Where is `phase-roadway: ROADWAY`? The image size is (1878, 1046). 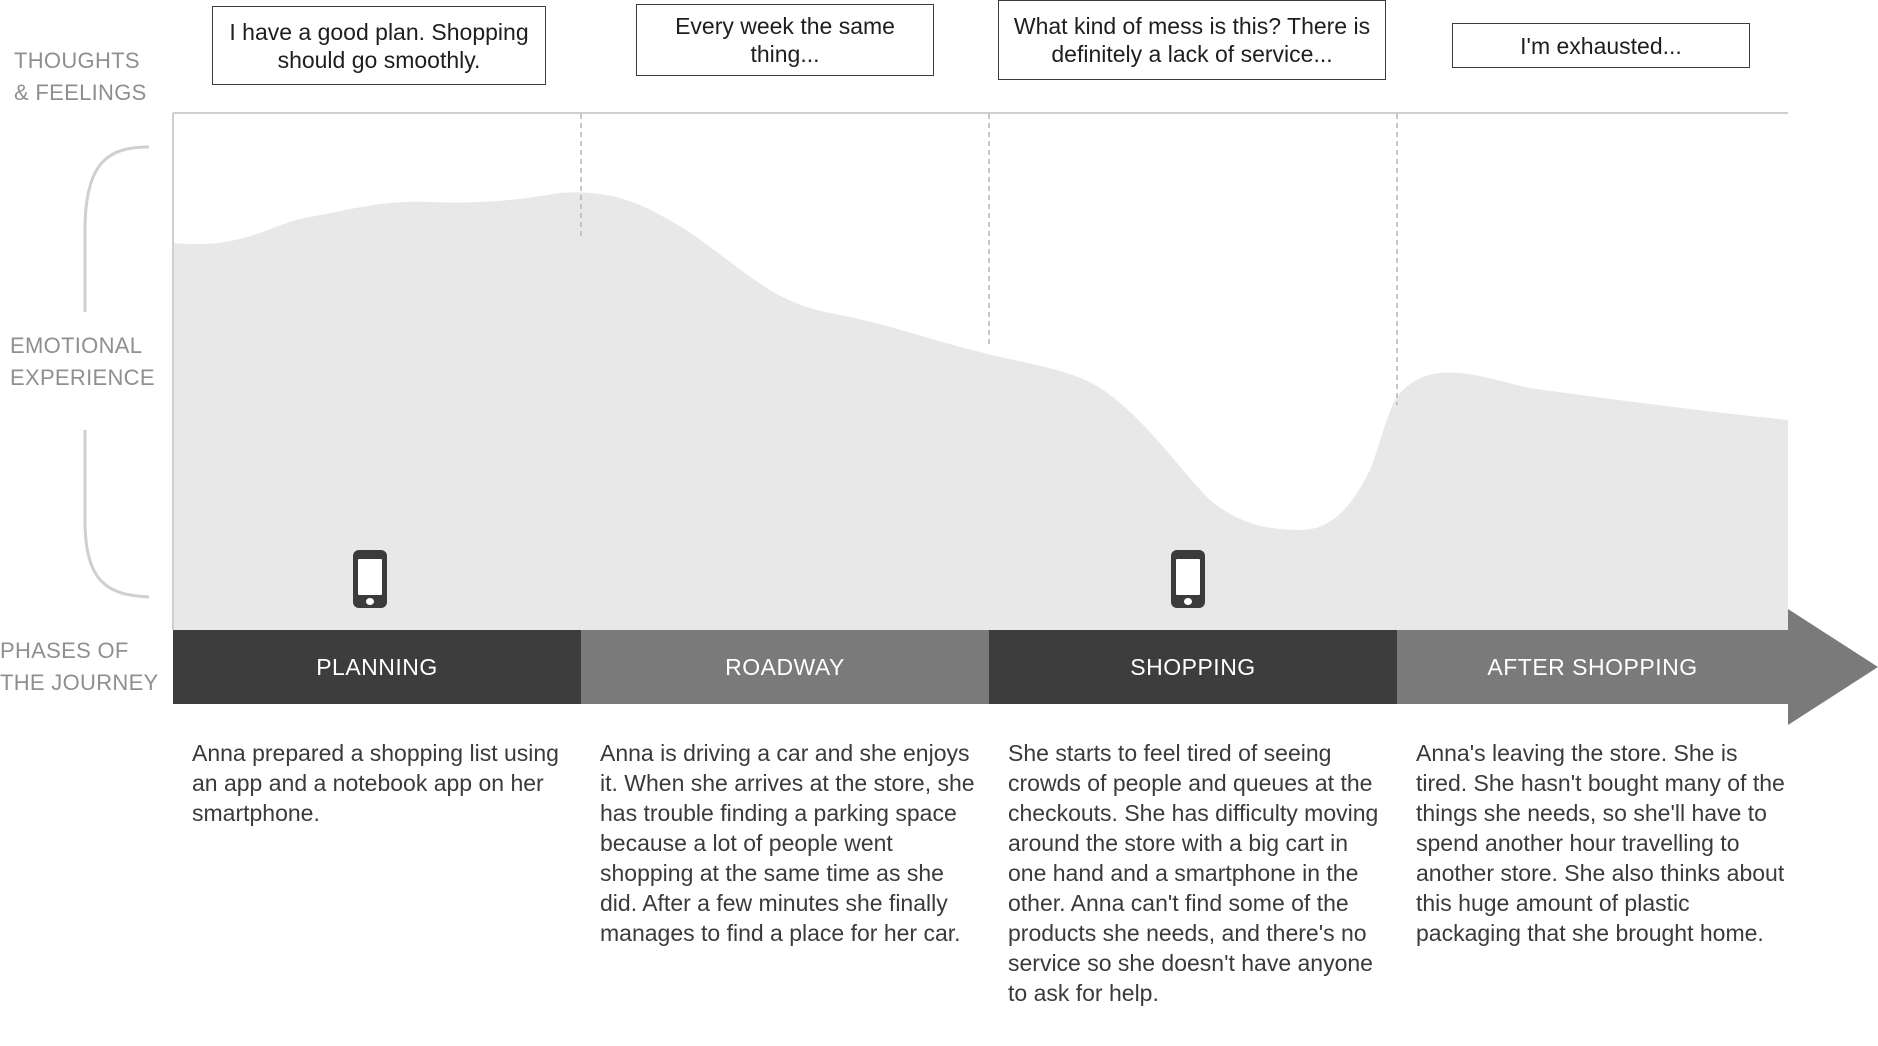 phase-roadway: ROADWAY is located at coordinates (785, 667).